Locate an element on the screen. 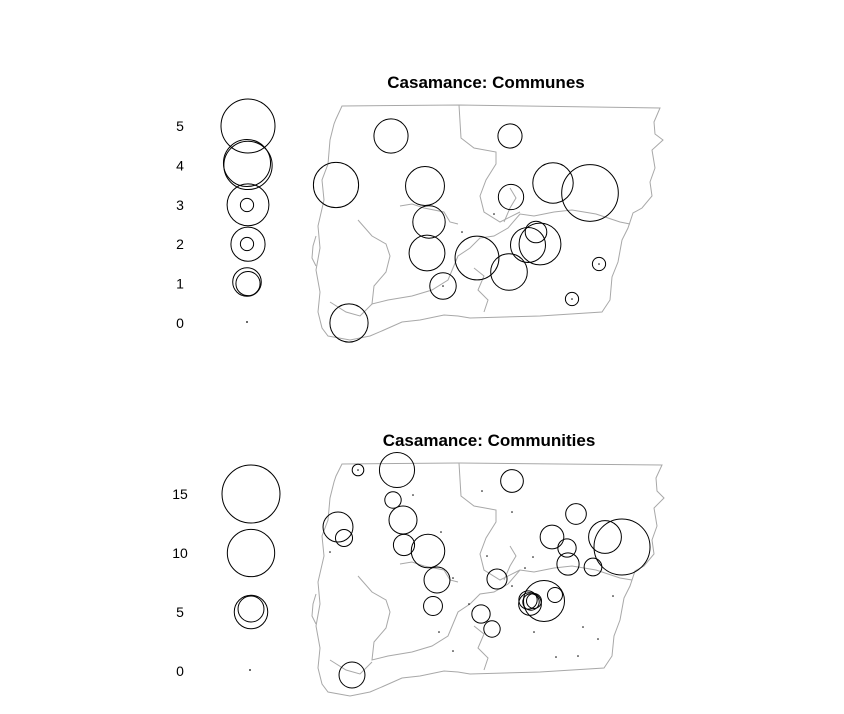 Image resolution: width=844 pixels, height=714 pixels. communities-legend-label: 5 is located at coordinates (180, 612).